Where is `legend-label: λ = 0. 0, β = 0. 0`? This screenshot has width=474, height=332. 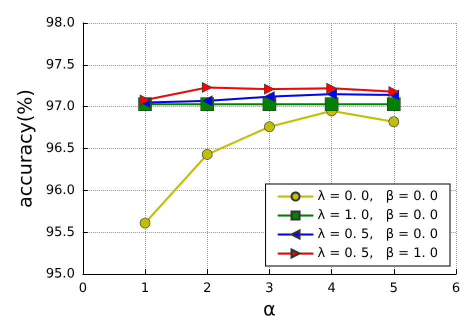 legend-label: λ = 0. 0, β = 0. 0 is located at coordinates (378, 196).